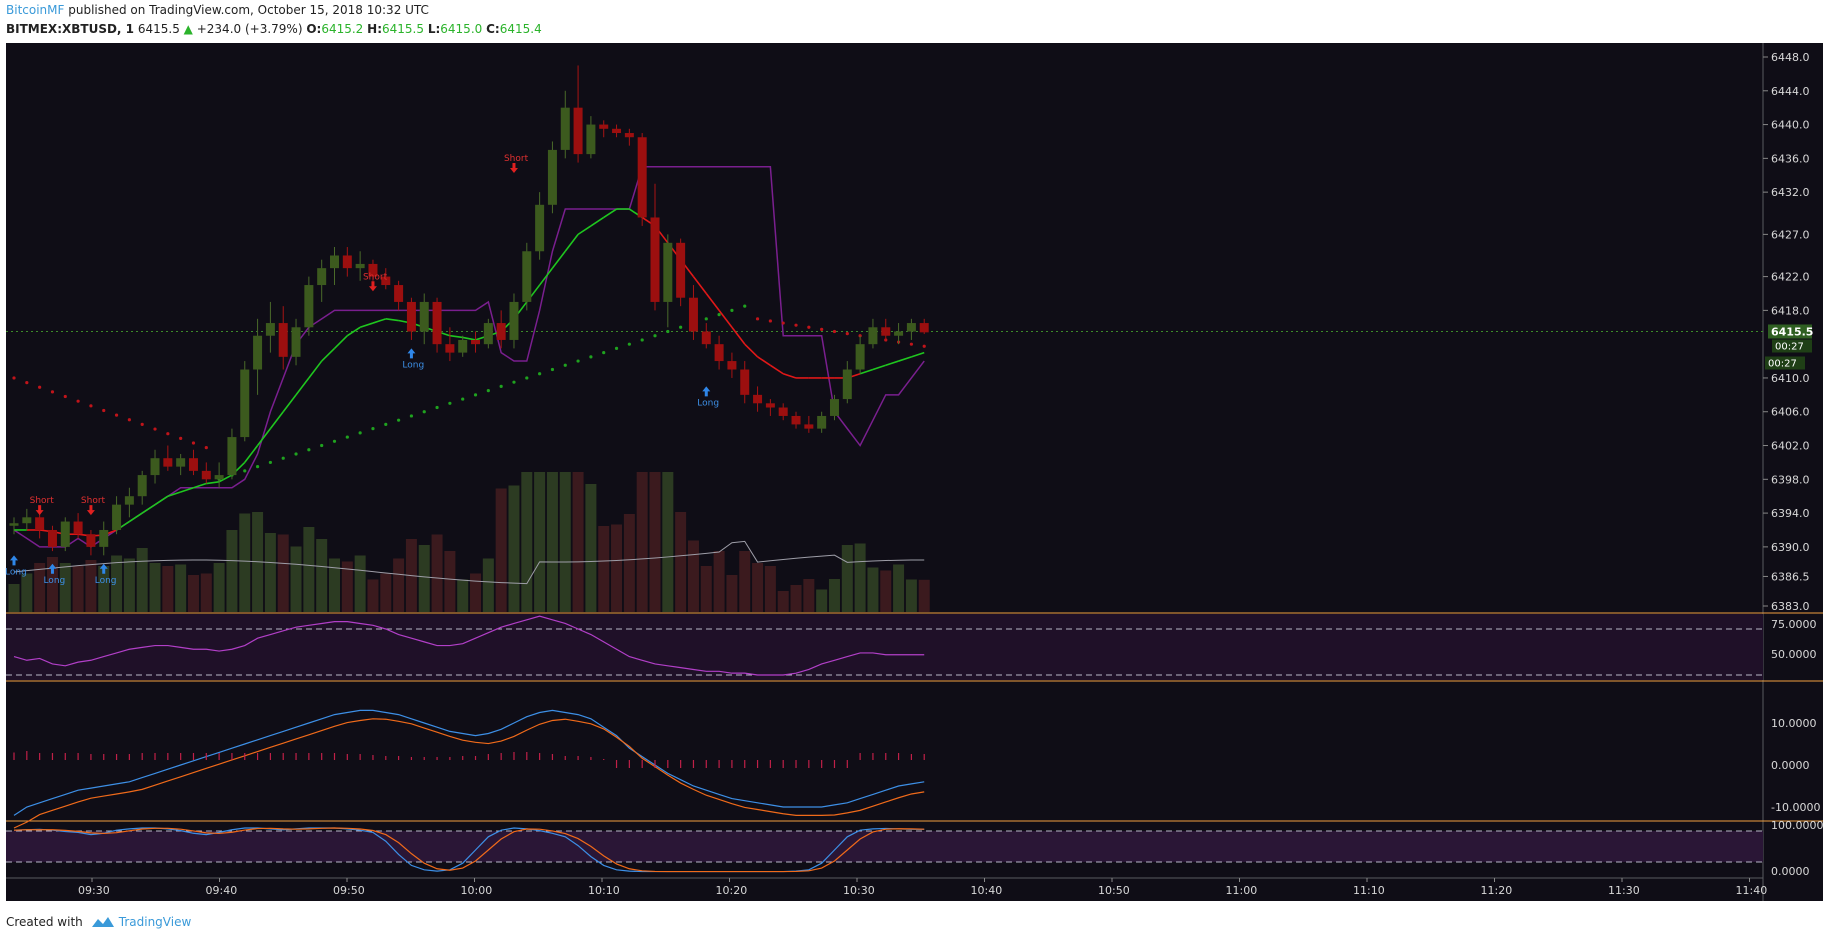  What do you see at coordinates (1790, 765) in the screenshot?
I see `macd-tick-label: 0.0000` at bounding box center [1790, 765].